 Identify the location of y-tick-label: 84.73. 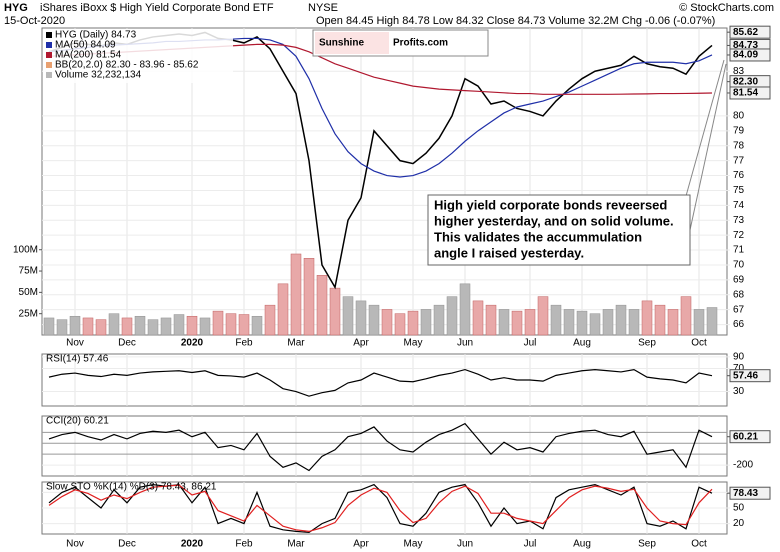
(745, 45).